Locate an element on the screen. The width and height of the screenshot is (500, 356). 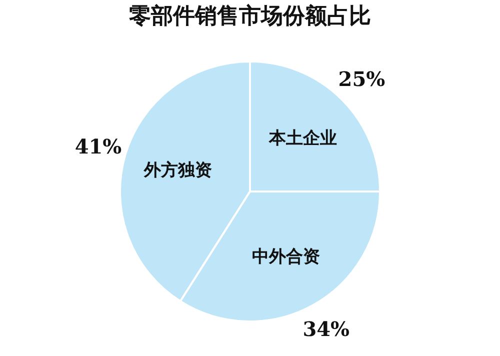
slice-label: 中外合资 is located at coordinates (286, 257).